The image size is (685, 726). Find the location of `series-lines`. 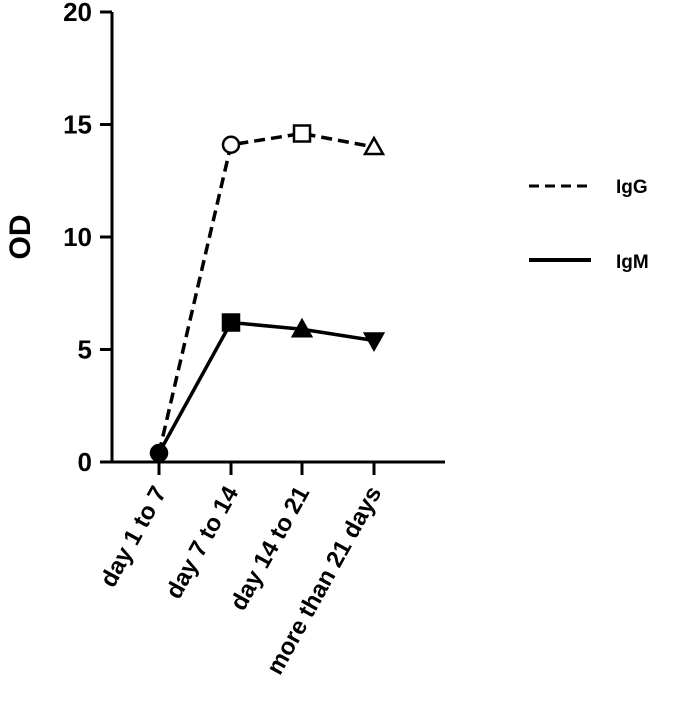

series-lines is located at coordinates (266, 292).